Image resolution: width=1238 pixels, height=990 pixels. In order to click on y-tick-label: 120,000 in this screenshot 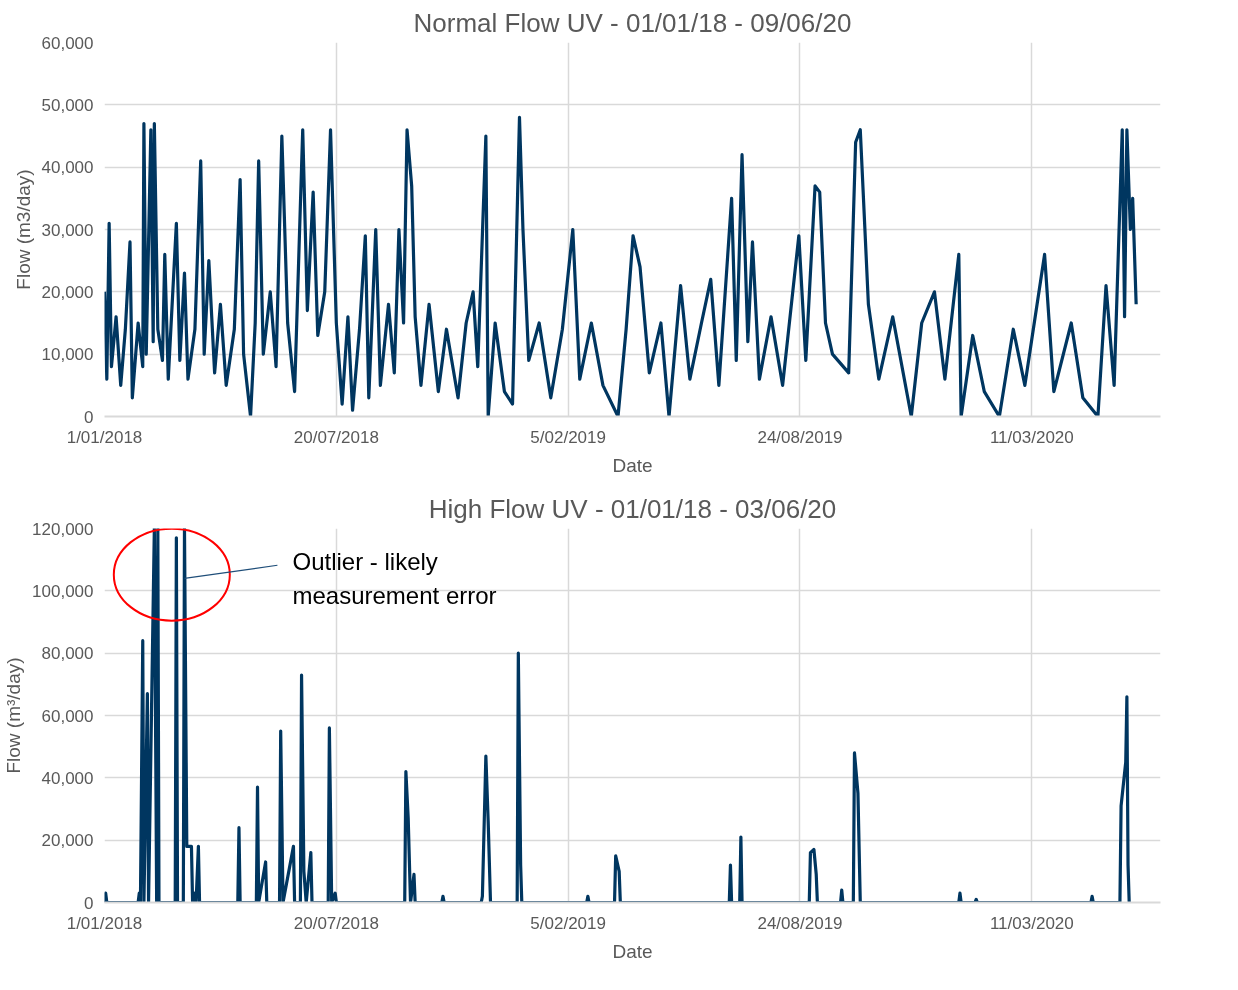, I will do `click(63, 529)`.